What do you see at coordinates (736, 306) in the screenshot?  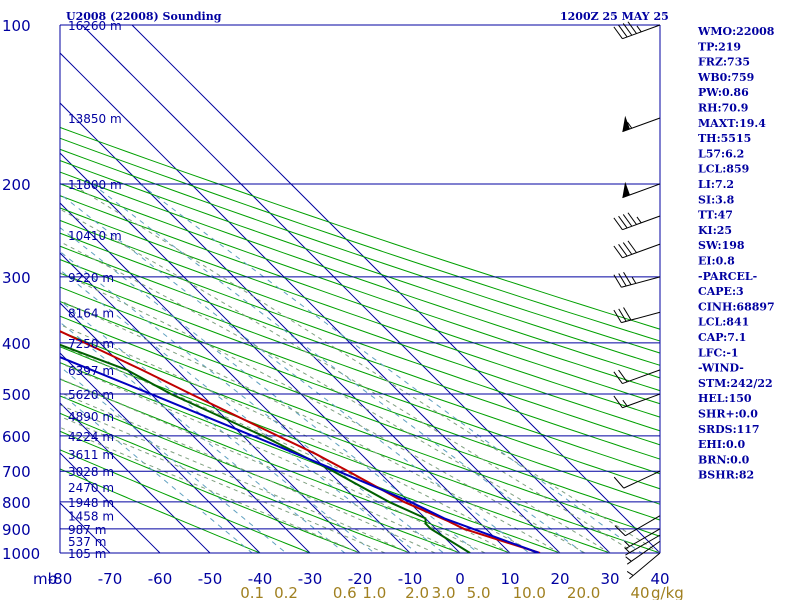 I see `sounding-index: CINH:68897` at bounding box center [736, 306].